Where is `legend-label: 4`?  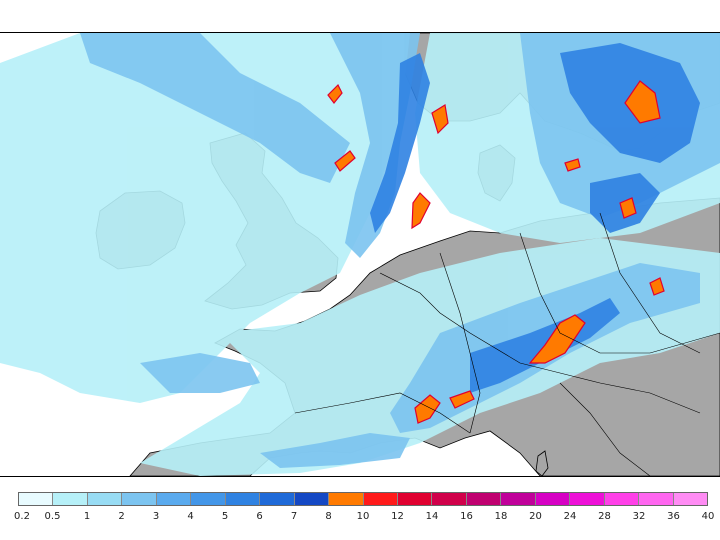
legend-label: 4 is located at coordinates (190, 516).